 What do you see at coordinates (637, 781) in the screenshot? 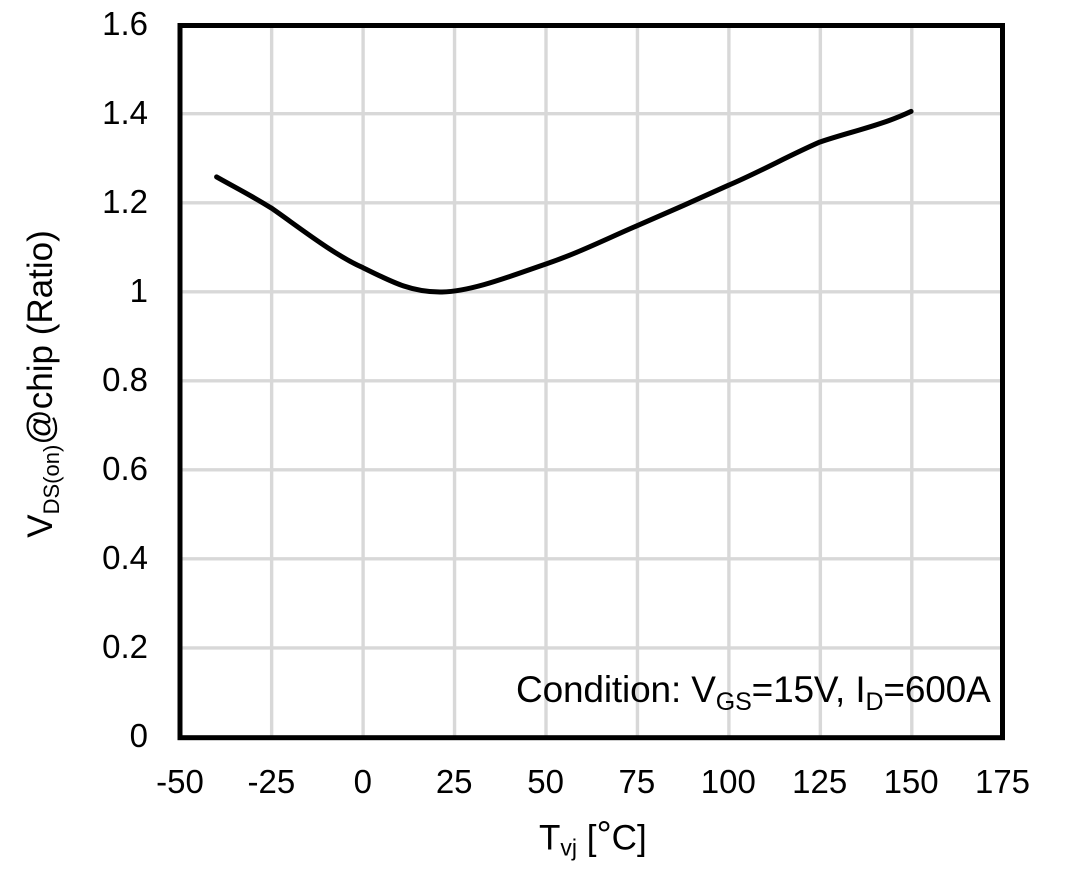
I see `svg-text: 75` at bounding box center [637, 781].